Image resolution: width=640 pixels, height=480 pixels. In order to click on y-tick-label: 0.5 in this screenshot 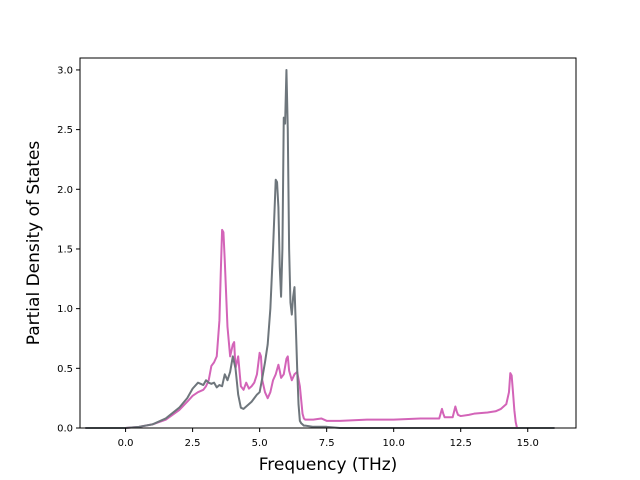, I will do `click(65, 369)`.